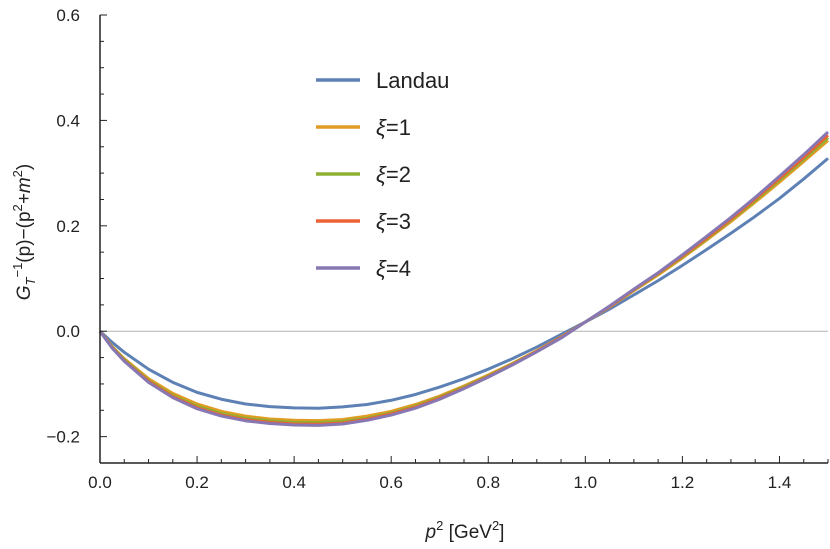 This screenshot has width=830, height=549. Describe the element at coordinates (63, 437) in the screenshot. I see `y-tick-label: −0.2` at that location.